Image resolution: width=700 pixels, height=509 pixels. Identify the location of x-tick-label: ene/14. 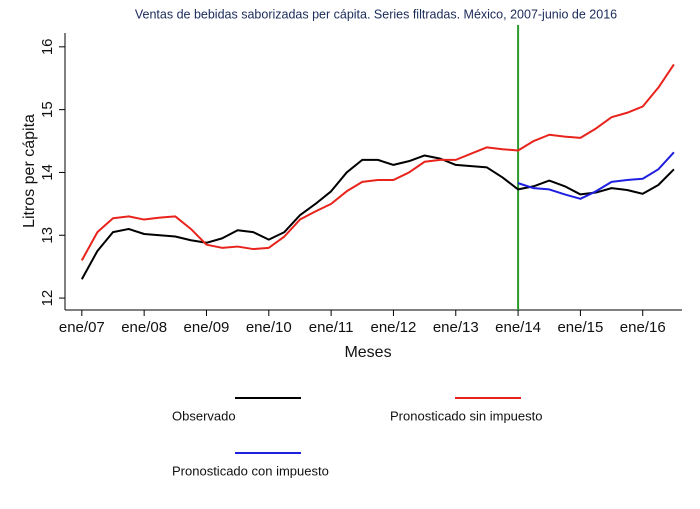
(518, 327).